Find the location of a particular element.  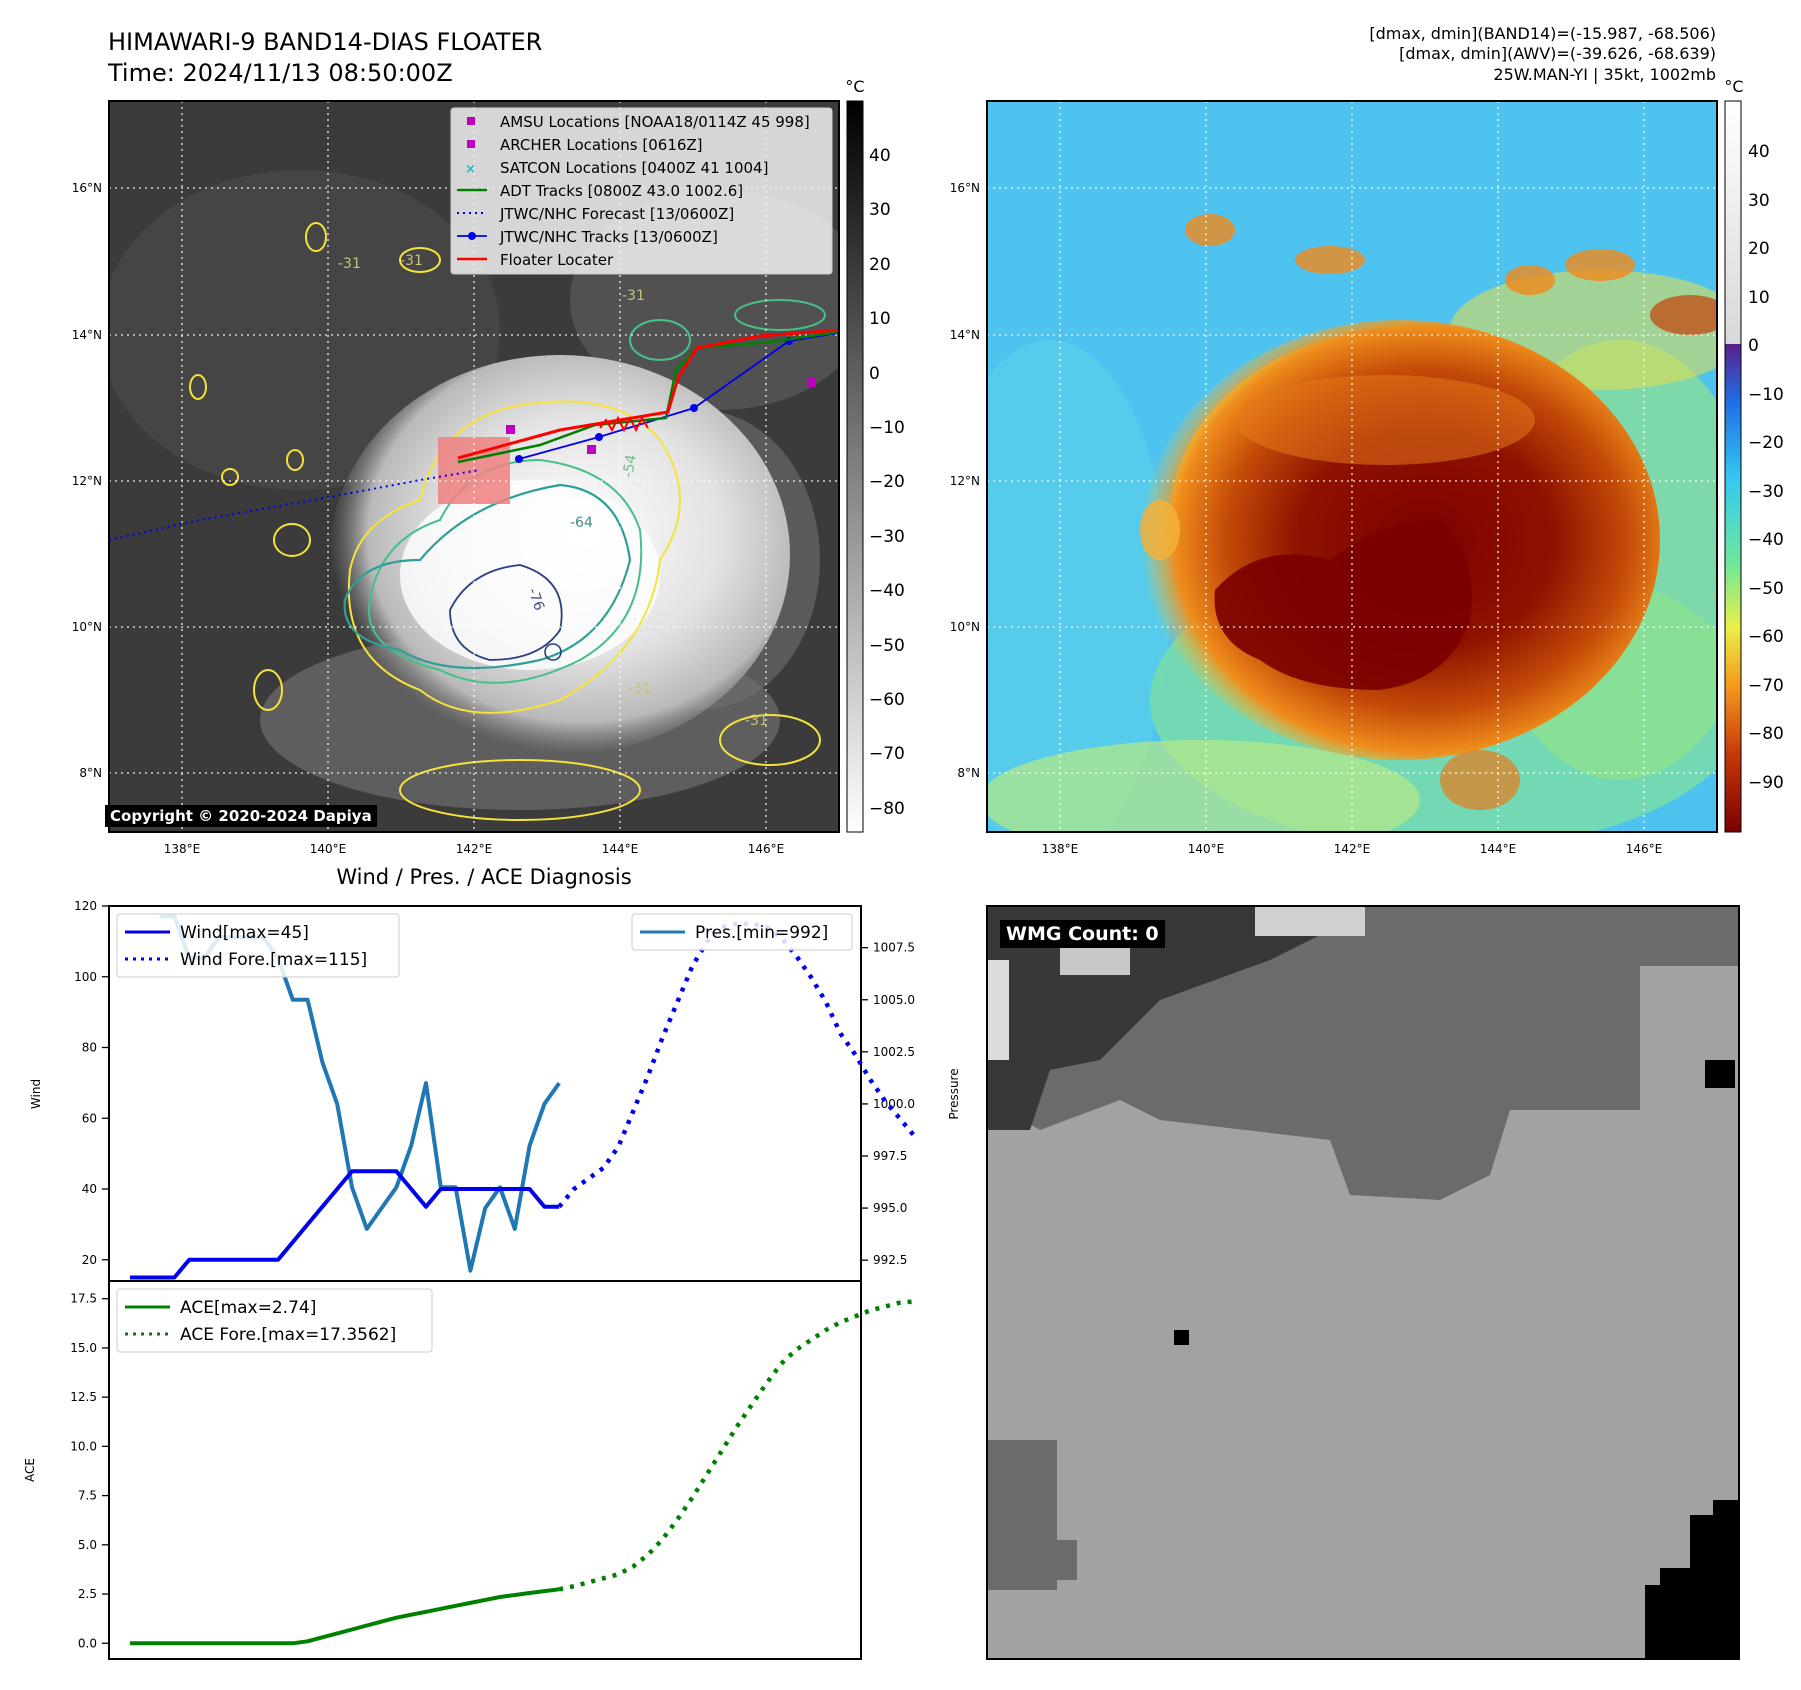

svg-text: −20 is located at coordinates (887, 482).